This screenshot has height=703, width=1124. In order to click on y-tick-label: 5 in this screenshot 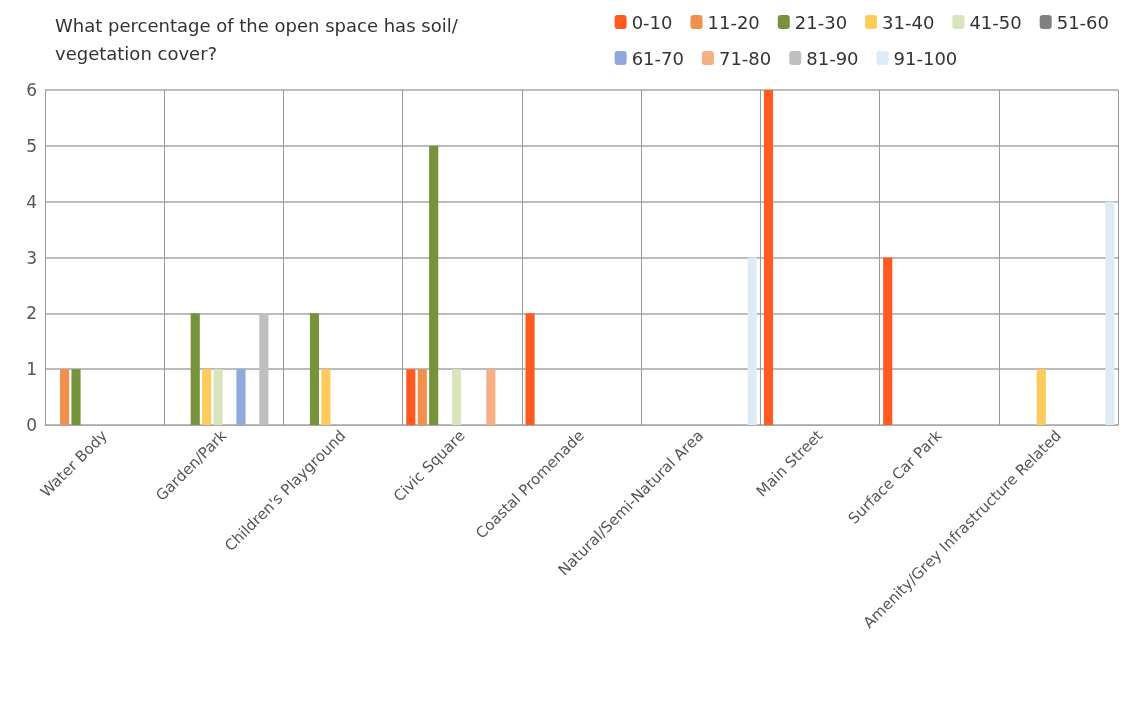, I will do `click(31, 145)`.